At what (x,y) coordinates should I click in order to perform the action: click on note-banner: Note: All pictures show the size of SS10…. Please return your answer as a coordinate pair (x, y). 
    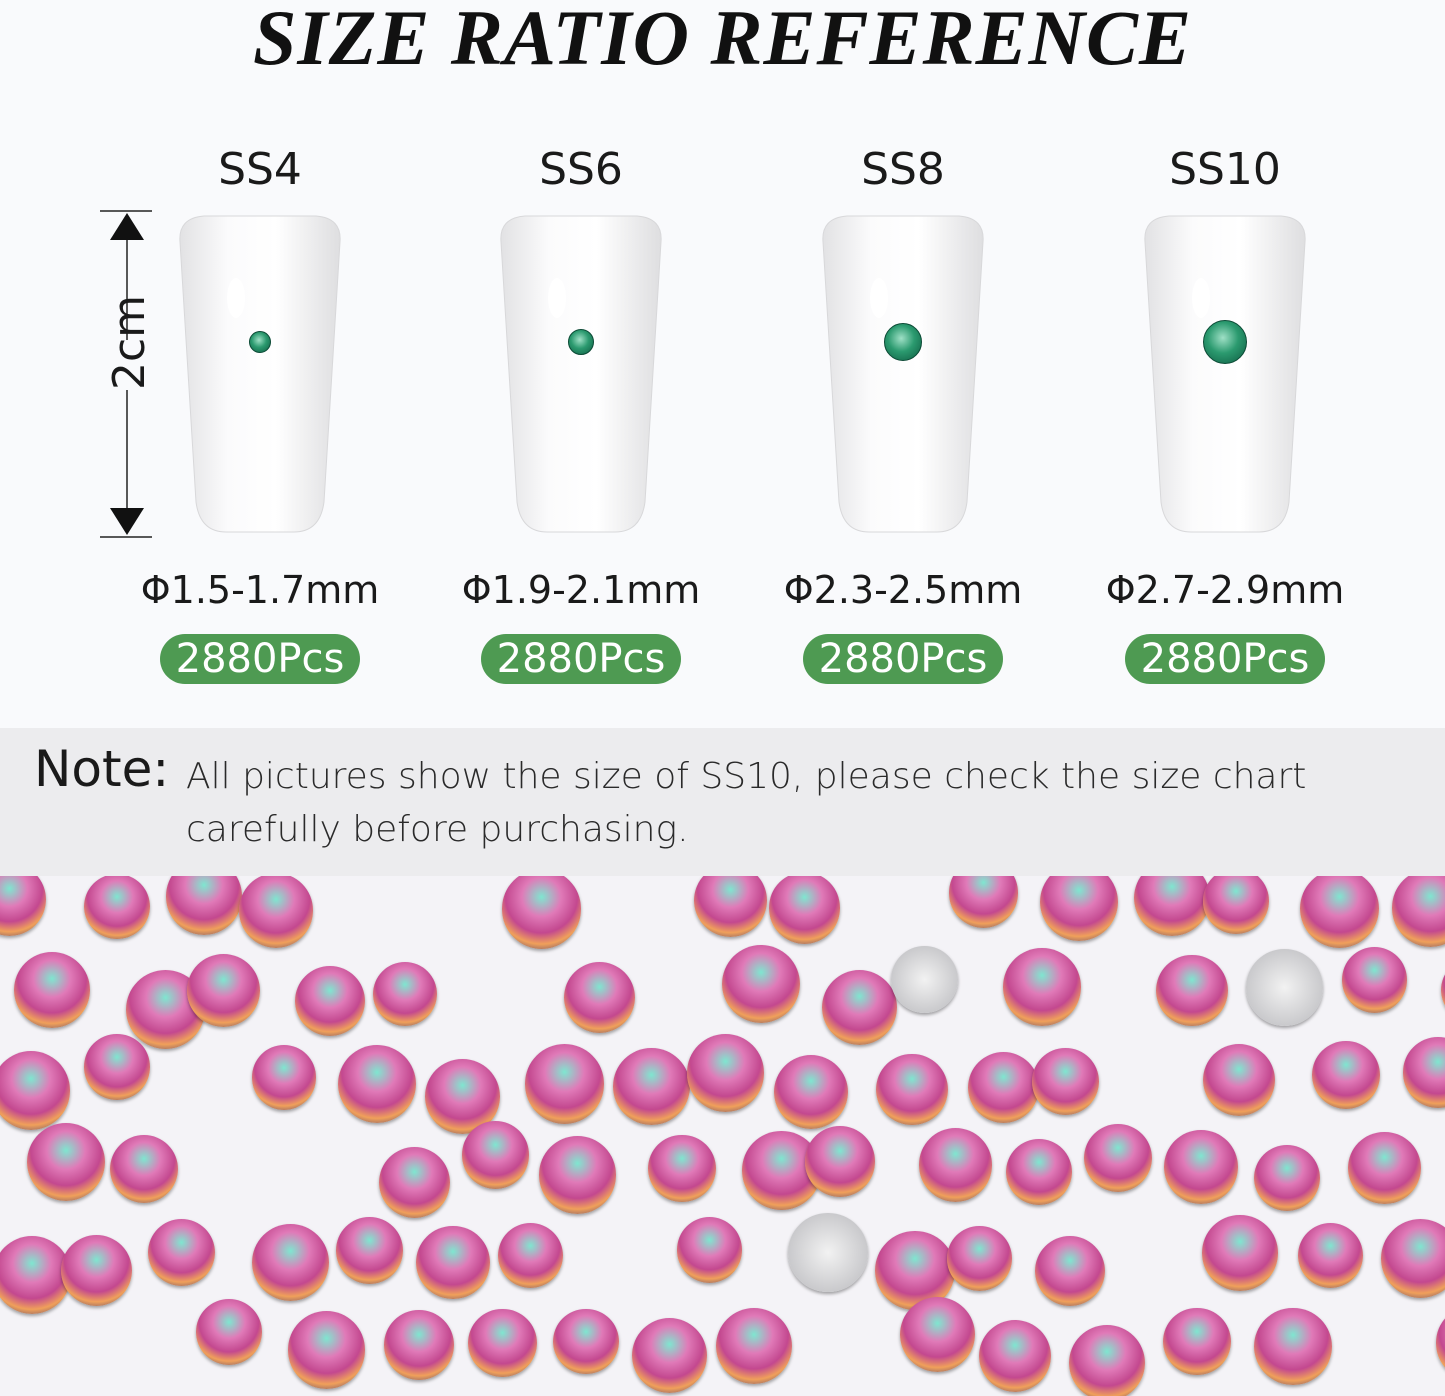
    Looking at the image, I should click on (722, 802).